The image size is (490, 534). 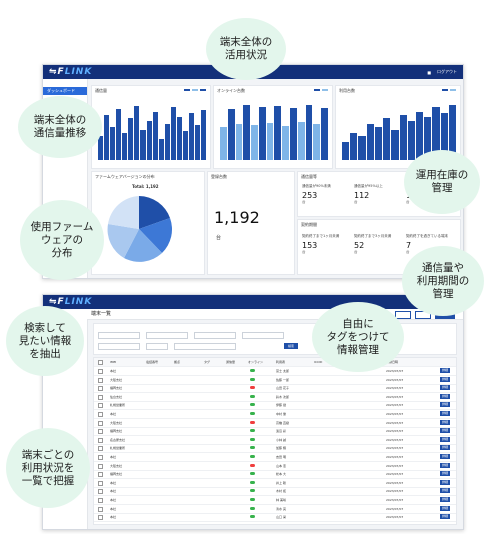 I want to click on table-row: 本社 富士 太郎 2023/07/07 詳細, so click(x=275, y=371).